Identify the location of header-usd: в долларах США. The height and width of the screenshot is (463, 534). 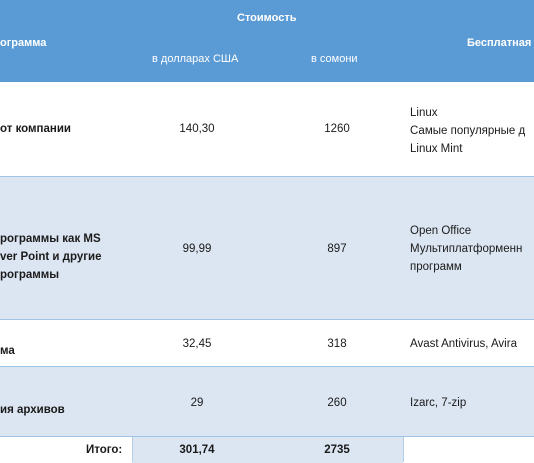
(195, 59).